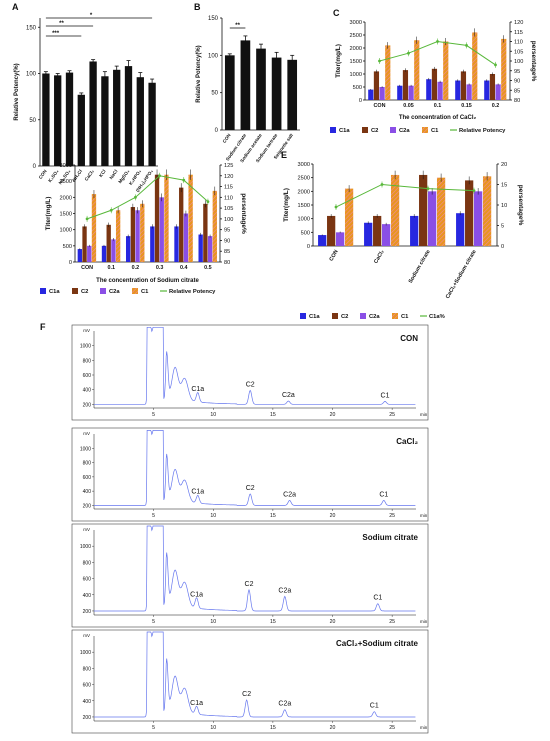  What do you see at coordinates (517, 72) in the screenshot?
I see `c-y2tick-label: 95` at bounding box center [517, 72].